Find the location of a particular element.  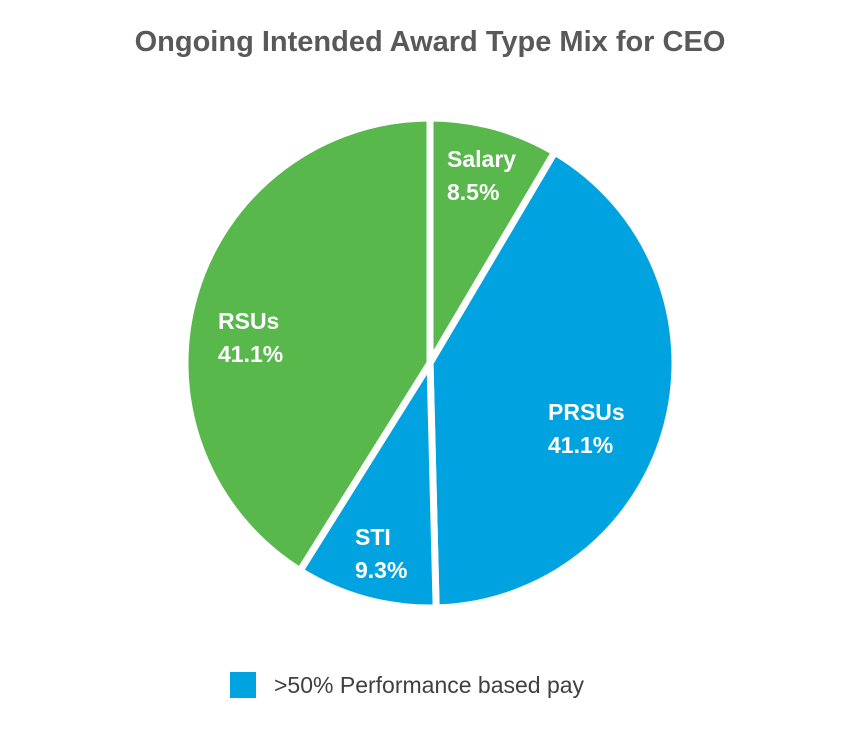

slice-value-salary: 8.5% is located at coordinates (473, 192).